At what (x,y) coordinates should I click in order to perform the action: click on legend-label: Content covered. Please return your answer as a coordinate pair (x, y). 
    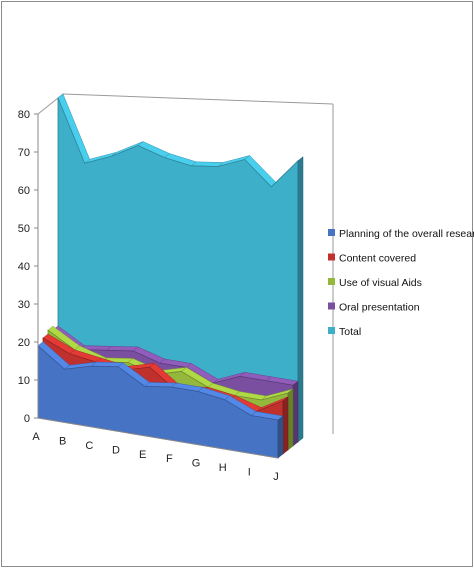
    Looking at the image, I should click on (377, 259).